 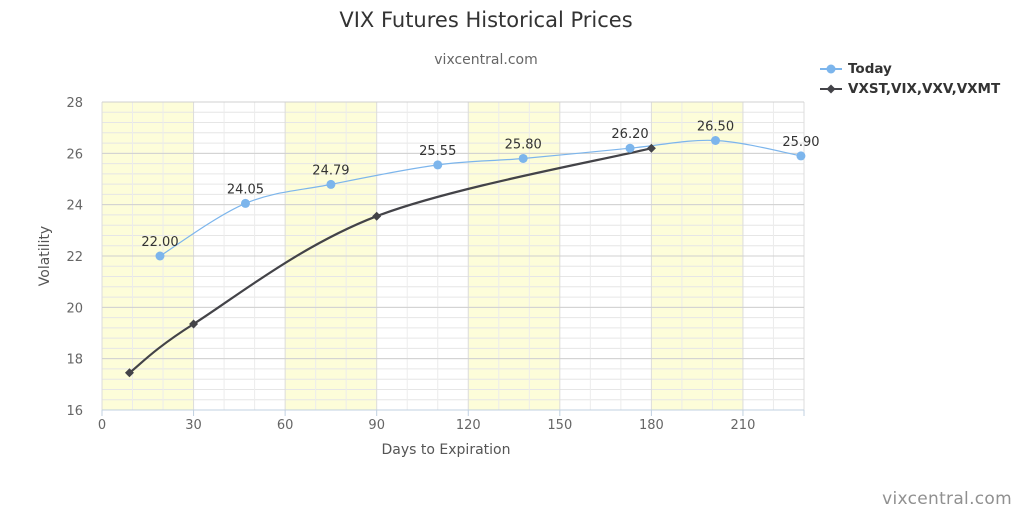 What do you see at coordinates (102, 425) in the screenshot?
I see `x-tick-label: 0` at bounding box center [102, 425].